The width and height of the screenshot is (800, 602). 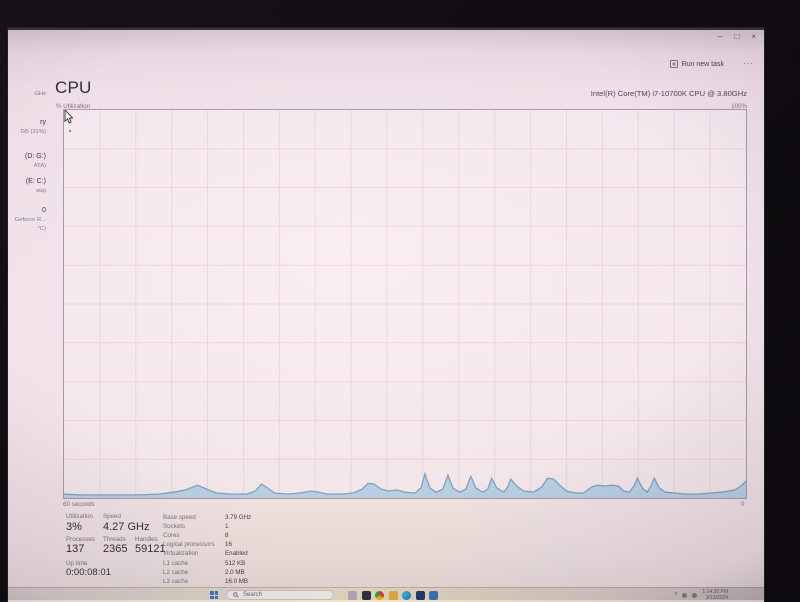 I want to click on processes-label: Processes, so click(x=80, y=539).